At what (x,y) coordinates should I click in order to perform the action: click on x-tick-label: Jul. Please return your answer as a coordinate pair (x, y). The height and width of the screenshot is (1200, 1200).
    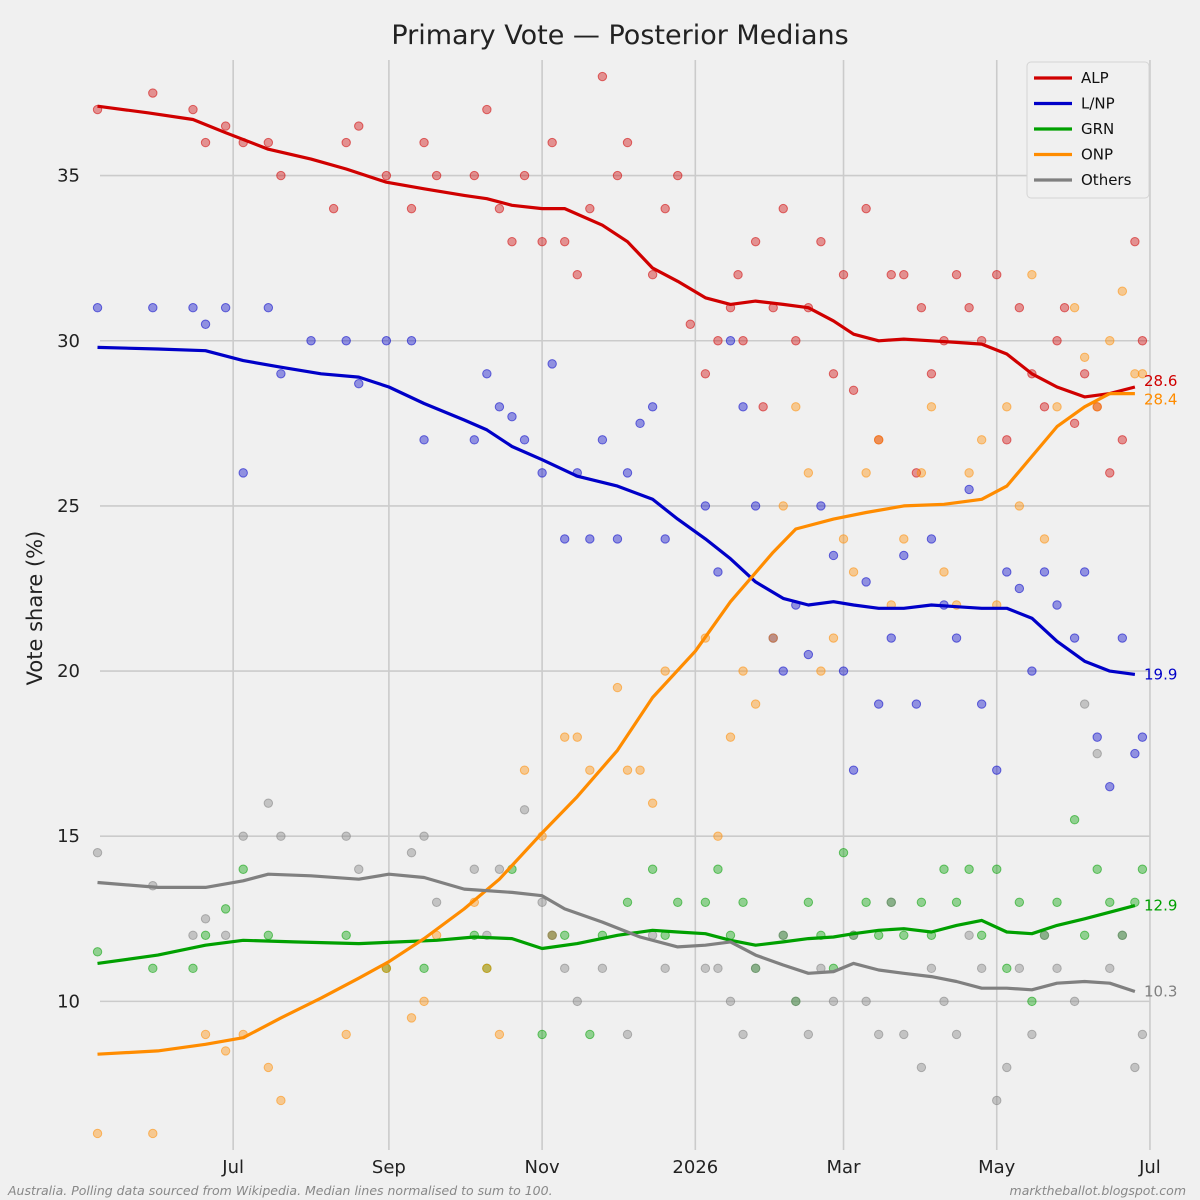
    Looking at the image, I should click on (232, 1167).